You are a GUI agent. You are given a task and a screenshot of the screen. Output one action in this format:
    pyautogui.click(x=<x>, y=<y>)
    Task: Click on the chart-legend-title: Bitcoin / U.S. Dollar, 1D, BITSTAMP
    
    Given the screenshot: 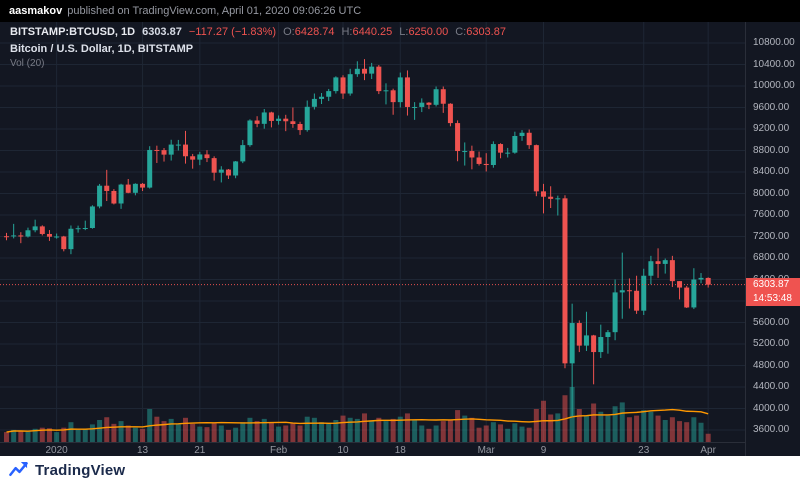 What is the action you would take?
    pyautogui.click(x=102, y=49)
    